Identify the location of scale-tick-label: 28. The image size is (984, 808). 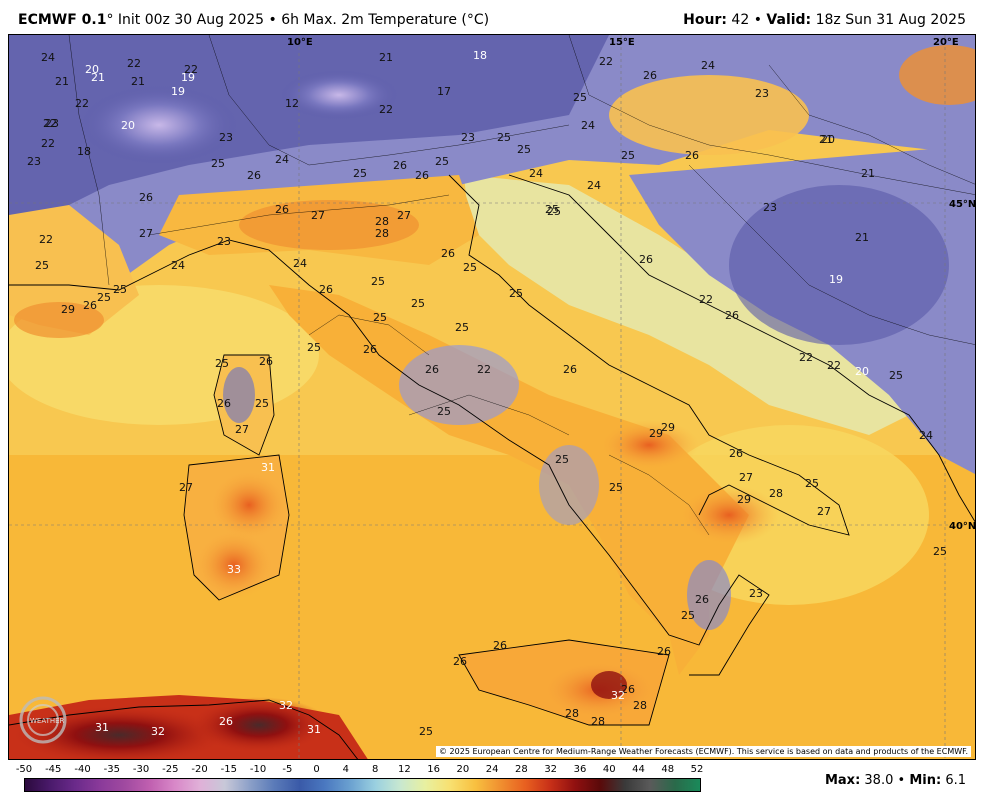
(521, 769).